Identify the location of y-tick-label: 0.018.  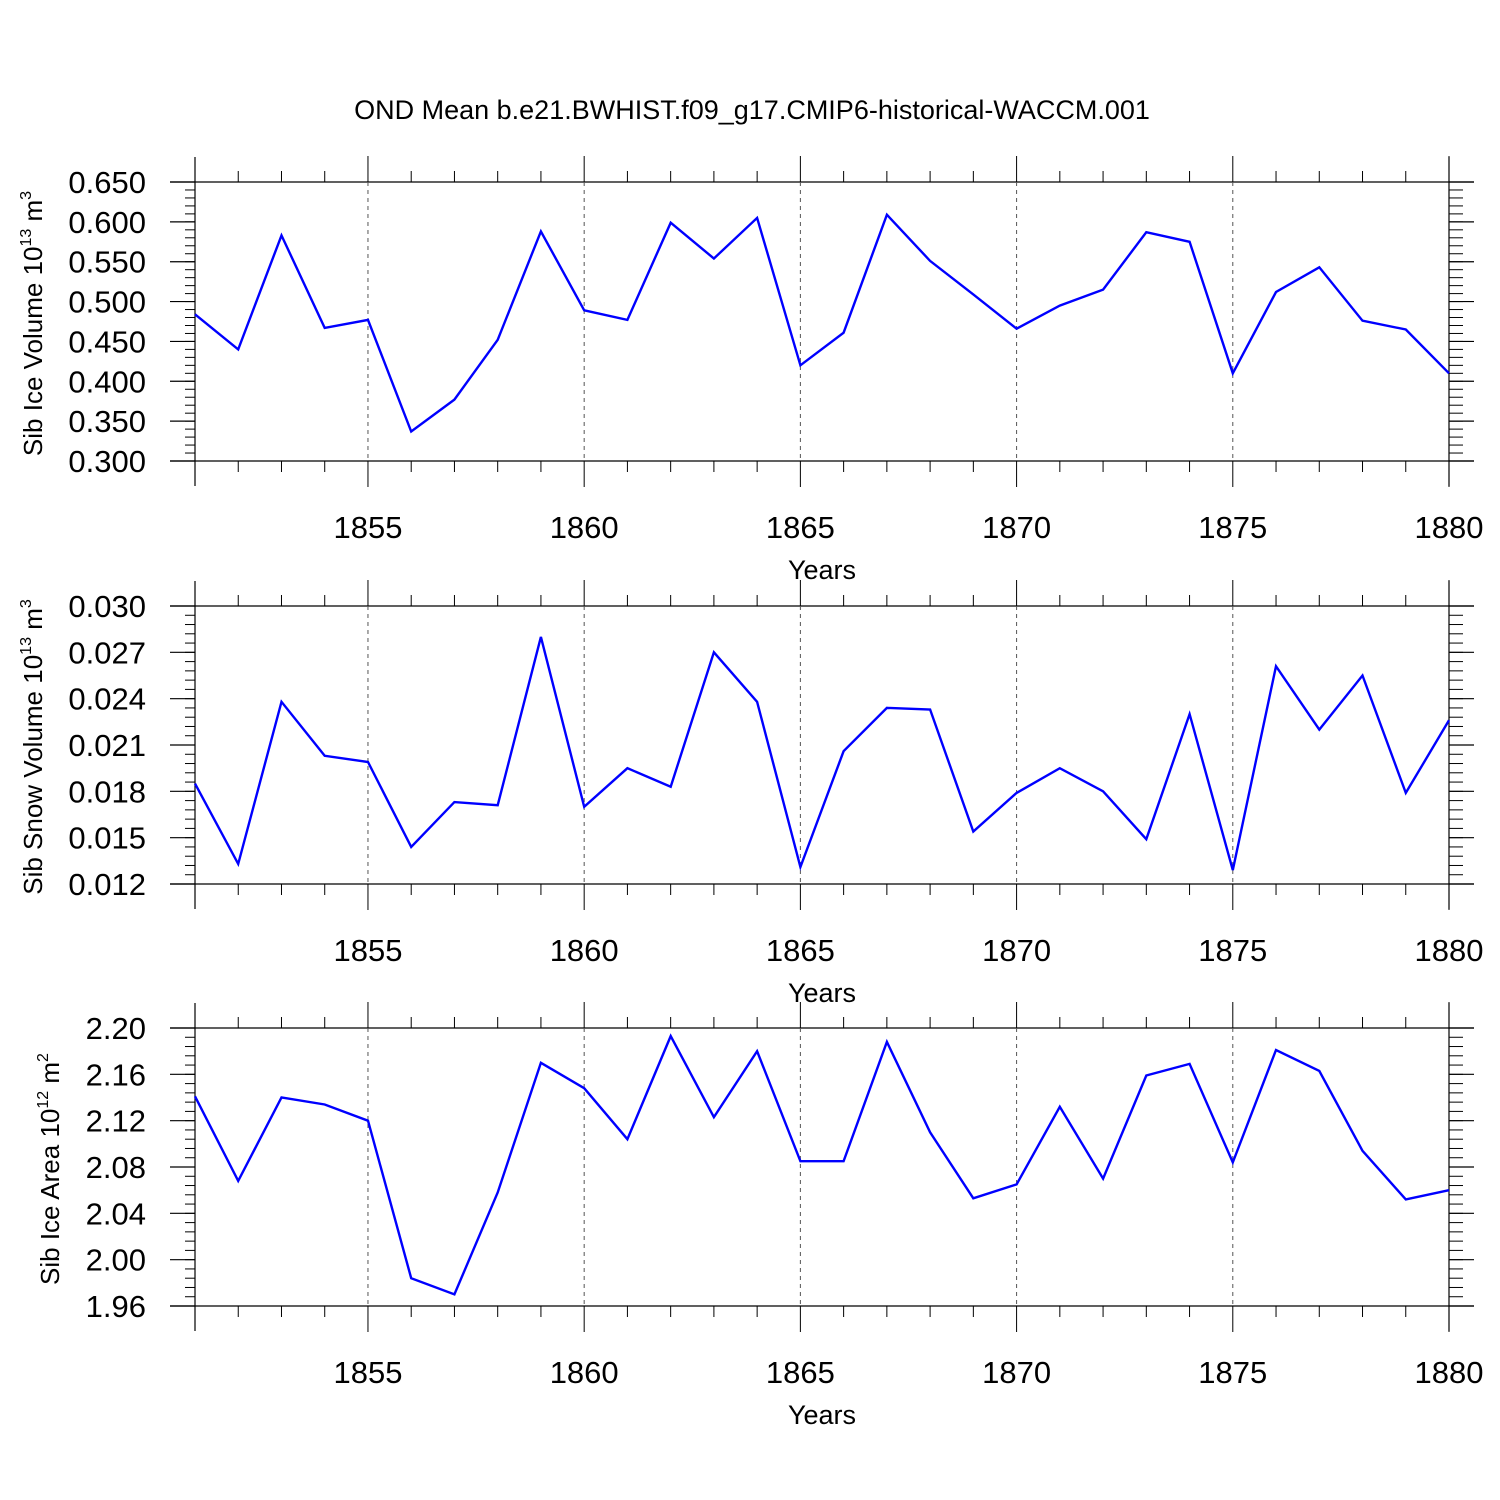
(107, 791).